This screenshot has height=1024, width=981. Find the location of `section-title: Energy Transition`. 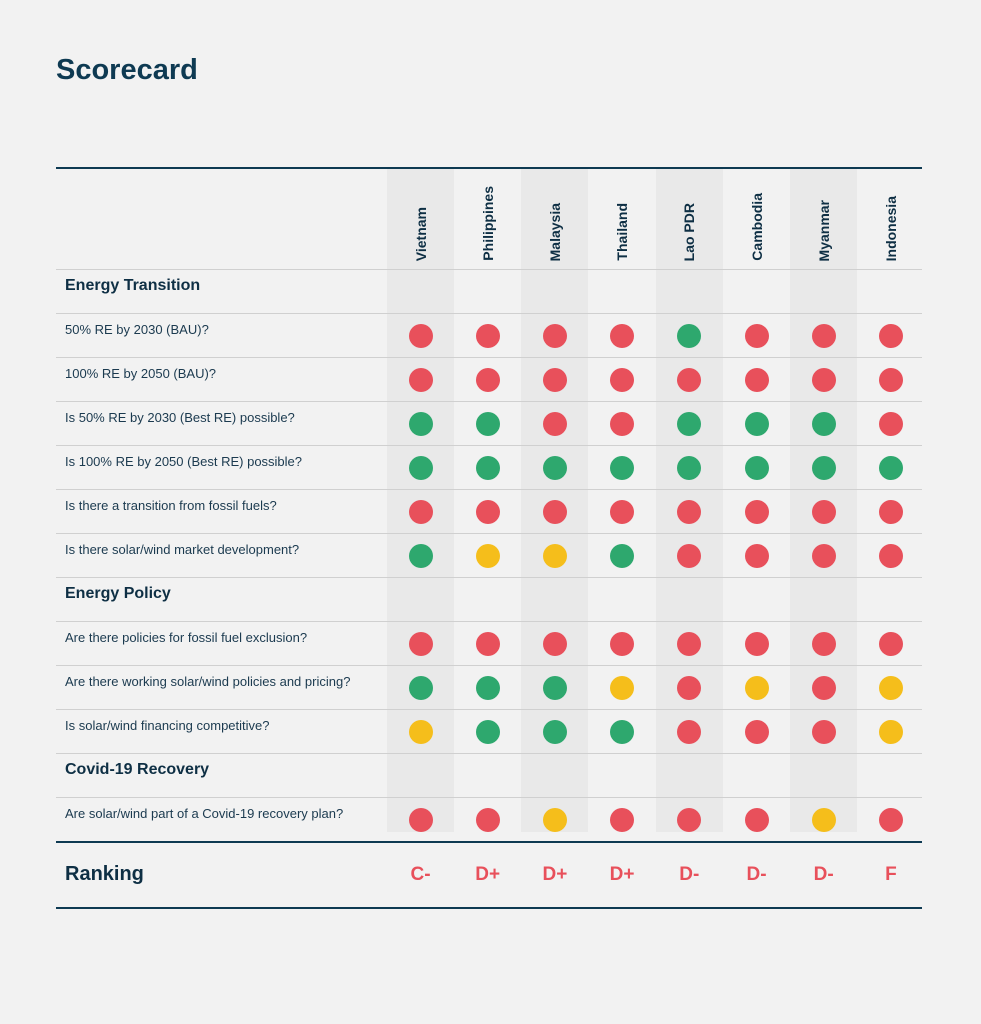

section-title: Energy Transition is located at coordinates (133, 285).